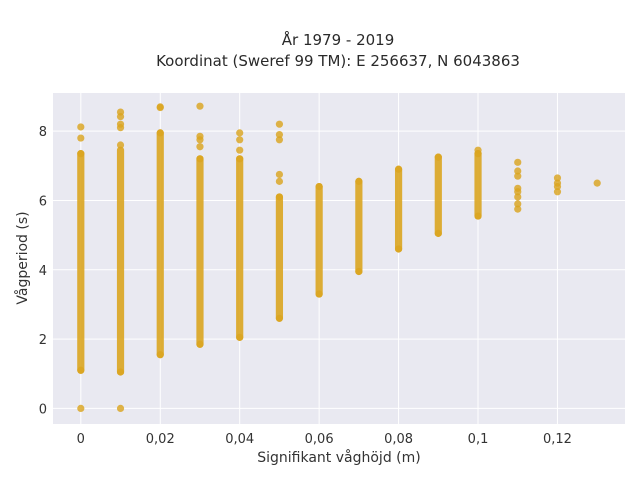 This screenshot has width=640, height=480. Describe the element at coordinates (338, 39) in the screenshot. I see `chart-title: År 1979 - 2019` at that location.